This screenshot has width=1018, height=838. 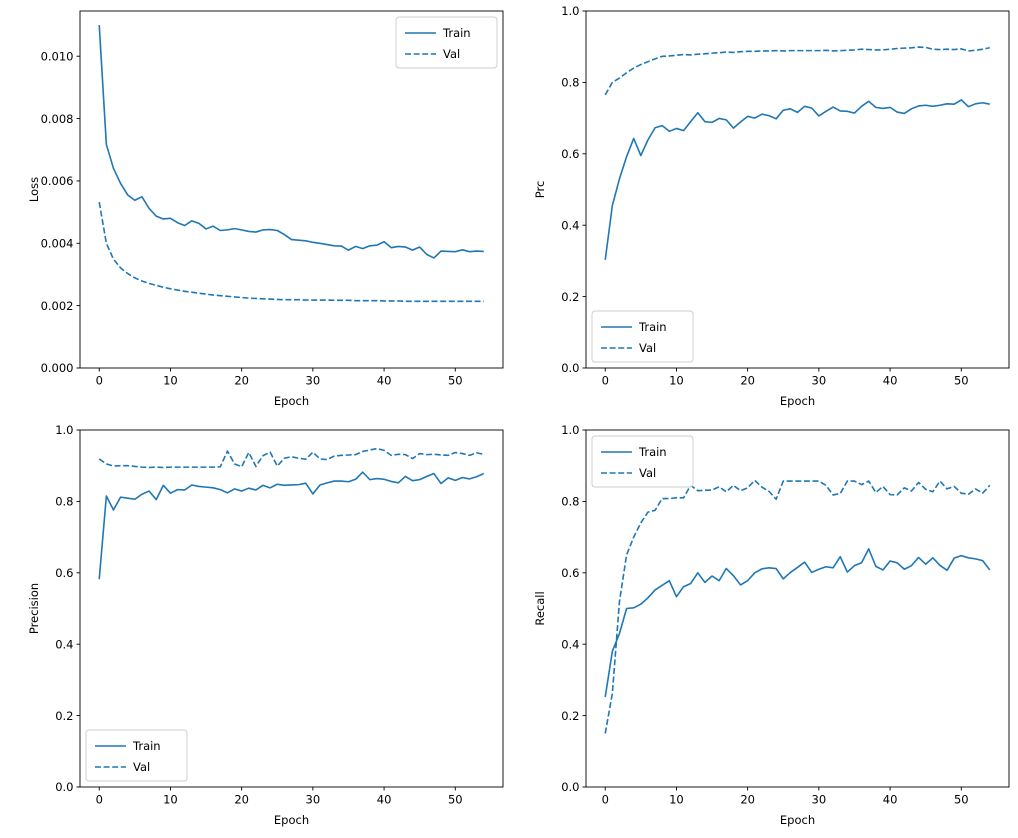 What do you see at coordinates (540, 608) in the screenshot?
I see `y-axis-label: Recall` at bounding box center [540, 608].